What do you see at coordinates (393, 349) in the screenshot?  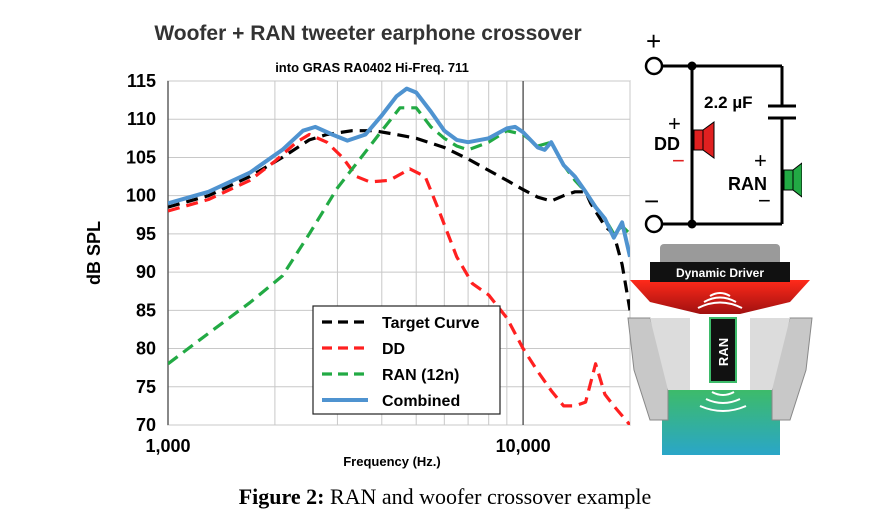 I see `legend-label: DD` at bounding box center [393, 349].